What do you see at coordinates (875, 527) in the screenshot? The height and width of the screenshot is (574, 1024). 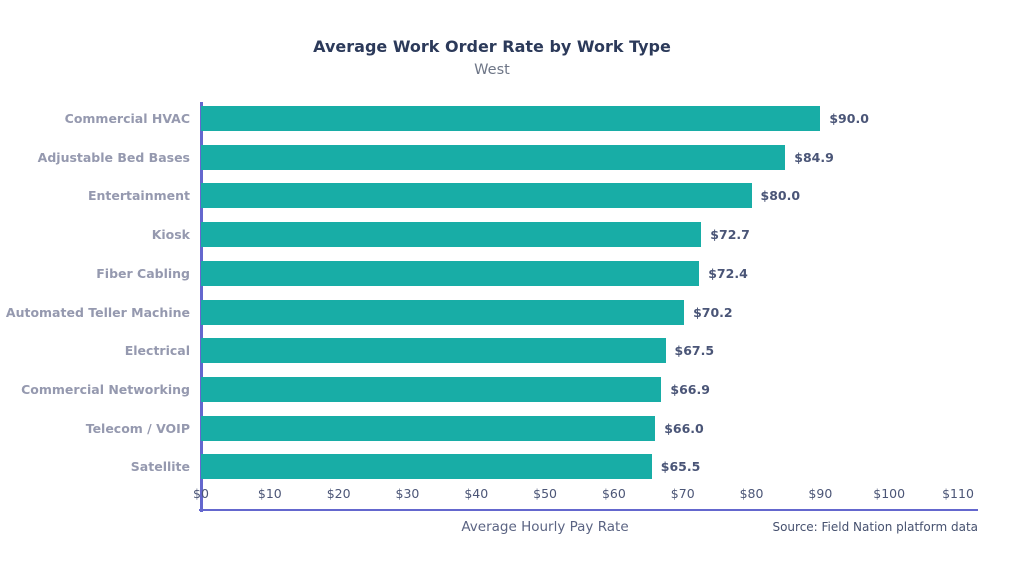 I see `source-note: Source: Field Nation platform data` at bounding box center [875, 527].